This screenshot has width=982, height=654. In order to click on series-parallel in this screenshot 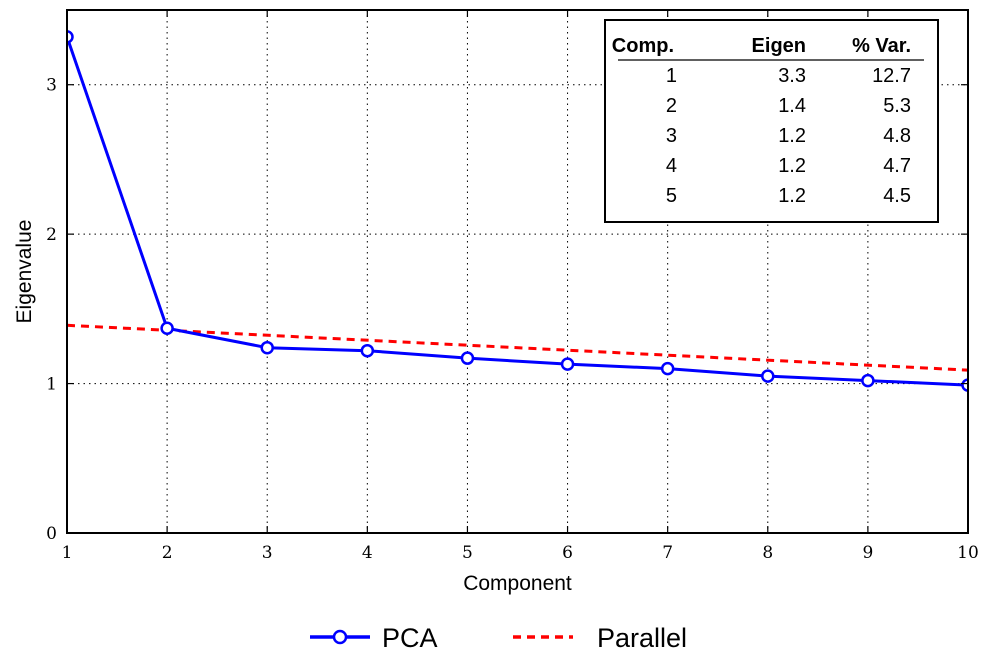, I will do `click(517, 347)`.